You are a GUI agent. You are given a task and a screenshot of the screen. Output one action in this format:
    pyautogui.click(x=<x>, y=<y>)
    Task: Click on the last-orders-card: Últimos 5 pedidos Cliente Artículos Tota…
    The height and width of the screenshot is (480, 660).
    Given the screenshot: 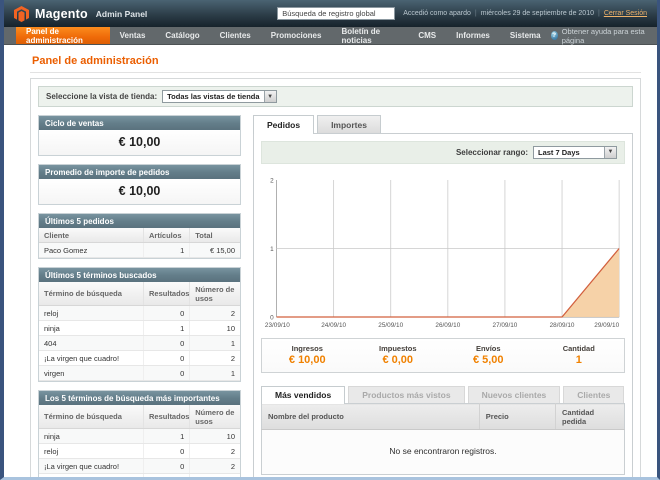 What is the action you would take?
    pyautogui.click(x=139, y=236)
    